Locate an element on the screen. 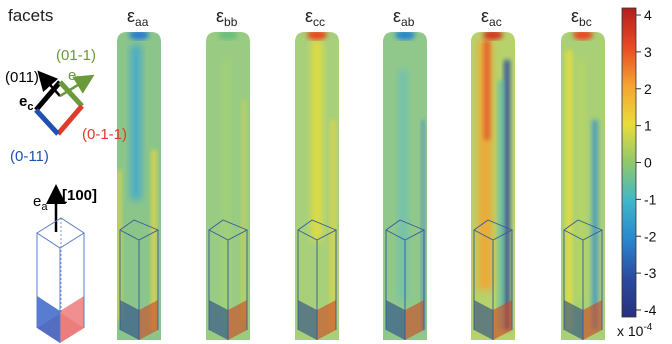 Image resolution: width=672 pixels, height=344 pixels. colorbar-tick-label: -2 is located at coordinates (650, 236).